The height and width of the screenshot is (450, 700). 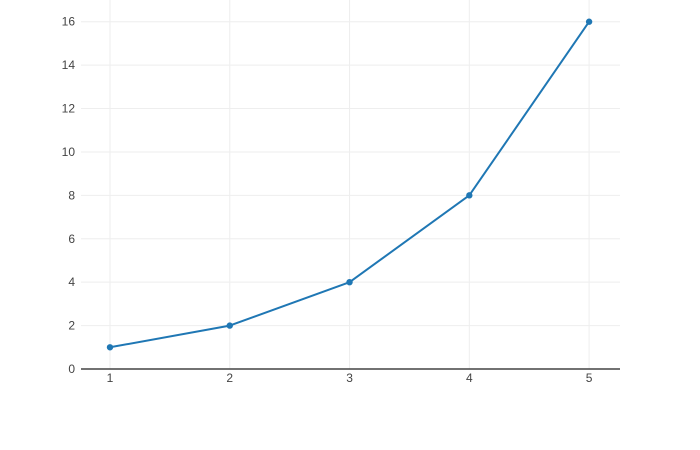 What do you see at coordinates (589, 378) in the screenshot?
I see `x-tick-label: 5` at bounding box center [589, 378].